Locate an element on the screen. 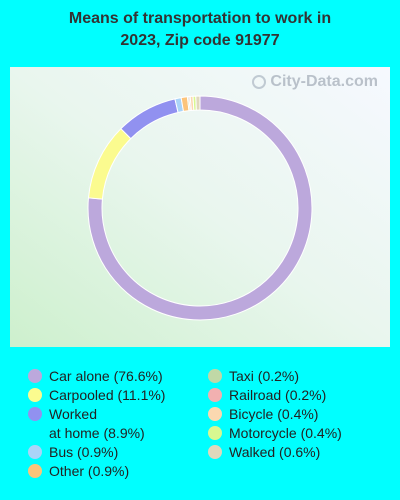 Image resolution: width=400 pixels, height=500 pixels. legend-item: Other (0.9%) is located at coordinates (96, 471).